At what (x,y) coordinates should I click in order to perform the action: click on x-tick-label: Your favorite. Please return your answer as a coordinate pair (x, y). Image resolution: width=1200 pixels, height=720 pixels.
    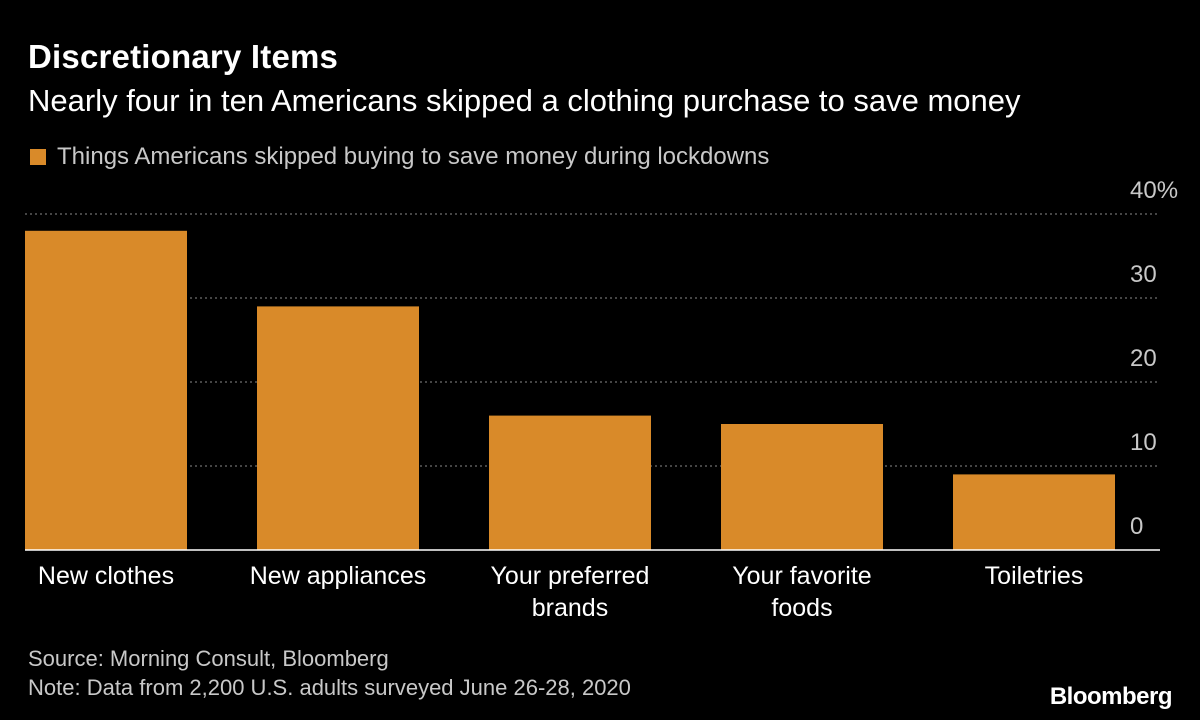
    Looking at the image, I should click on (801, 576).